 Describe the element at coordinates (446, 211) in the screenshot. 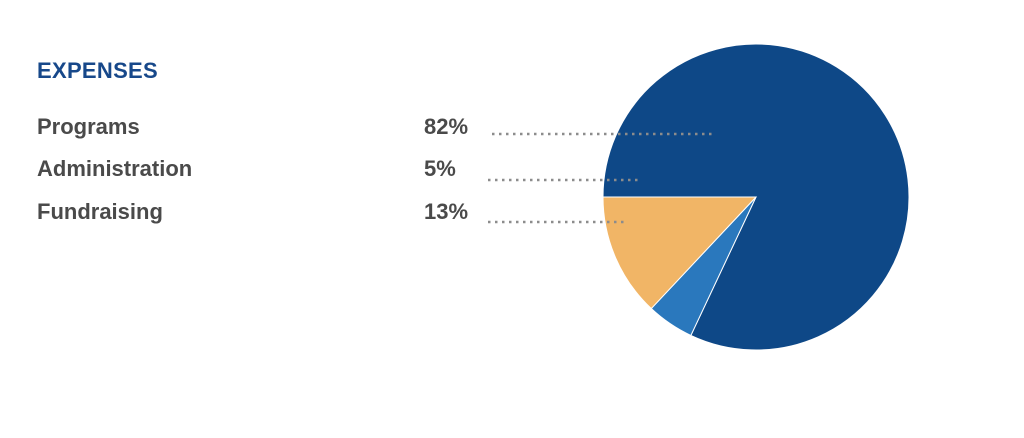

I see `legend-value-fundraising: 13%` at that location.